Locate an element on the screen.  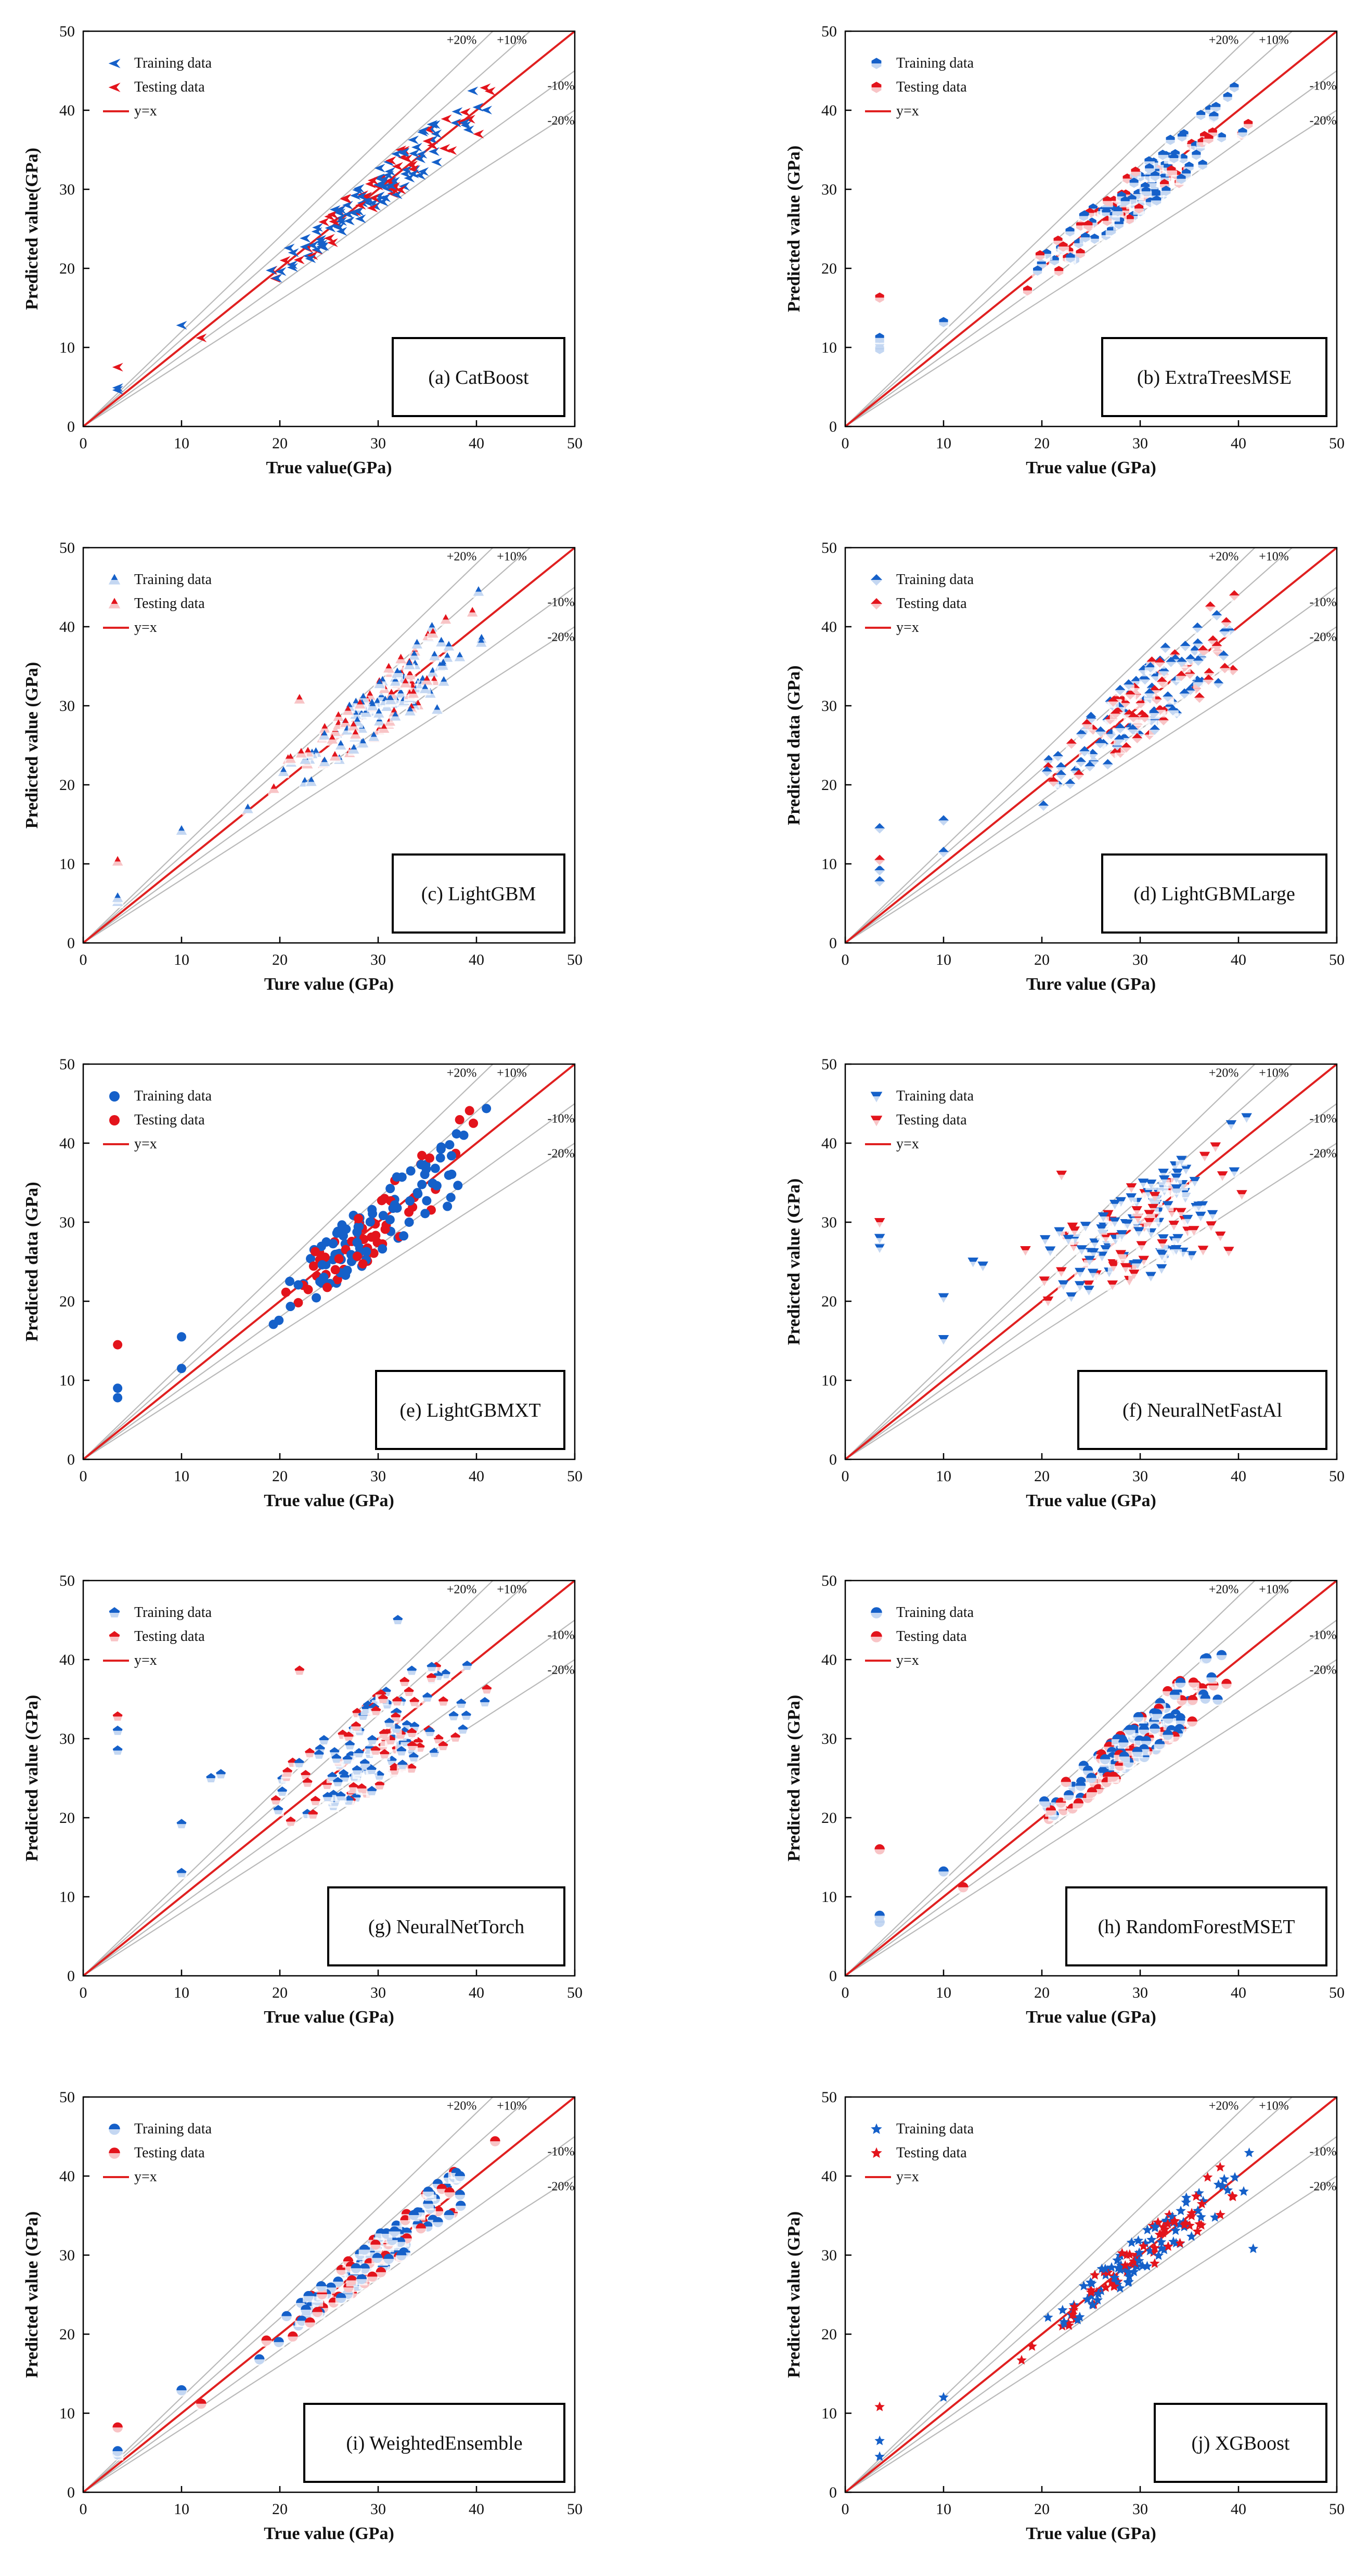
x-tick-label: 40 is located at coordinates (476, 1476).